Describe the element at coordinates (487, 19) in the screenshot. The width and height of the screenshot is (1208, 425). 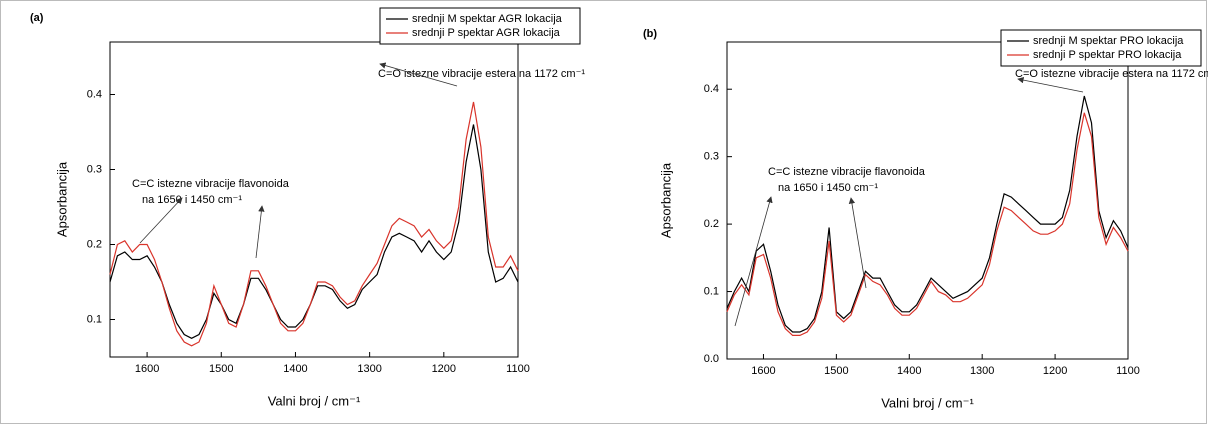
I see `legend-label: srednji M spektar AGR lokacija` at that location.